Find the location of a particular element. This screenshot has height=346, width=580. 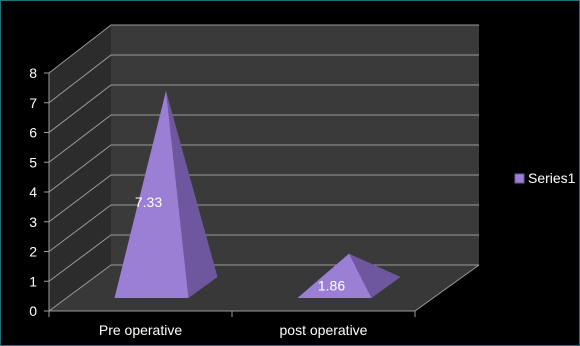

legend-swatch-series1 is located at coordinates (519, 178).